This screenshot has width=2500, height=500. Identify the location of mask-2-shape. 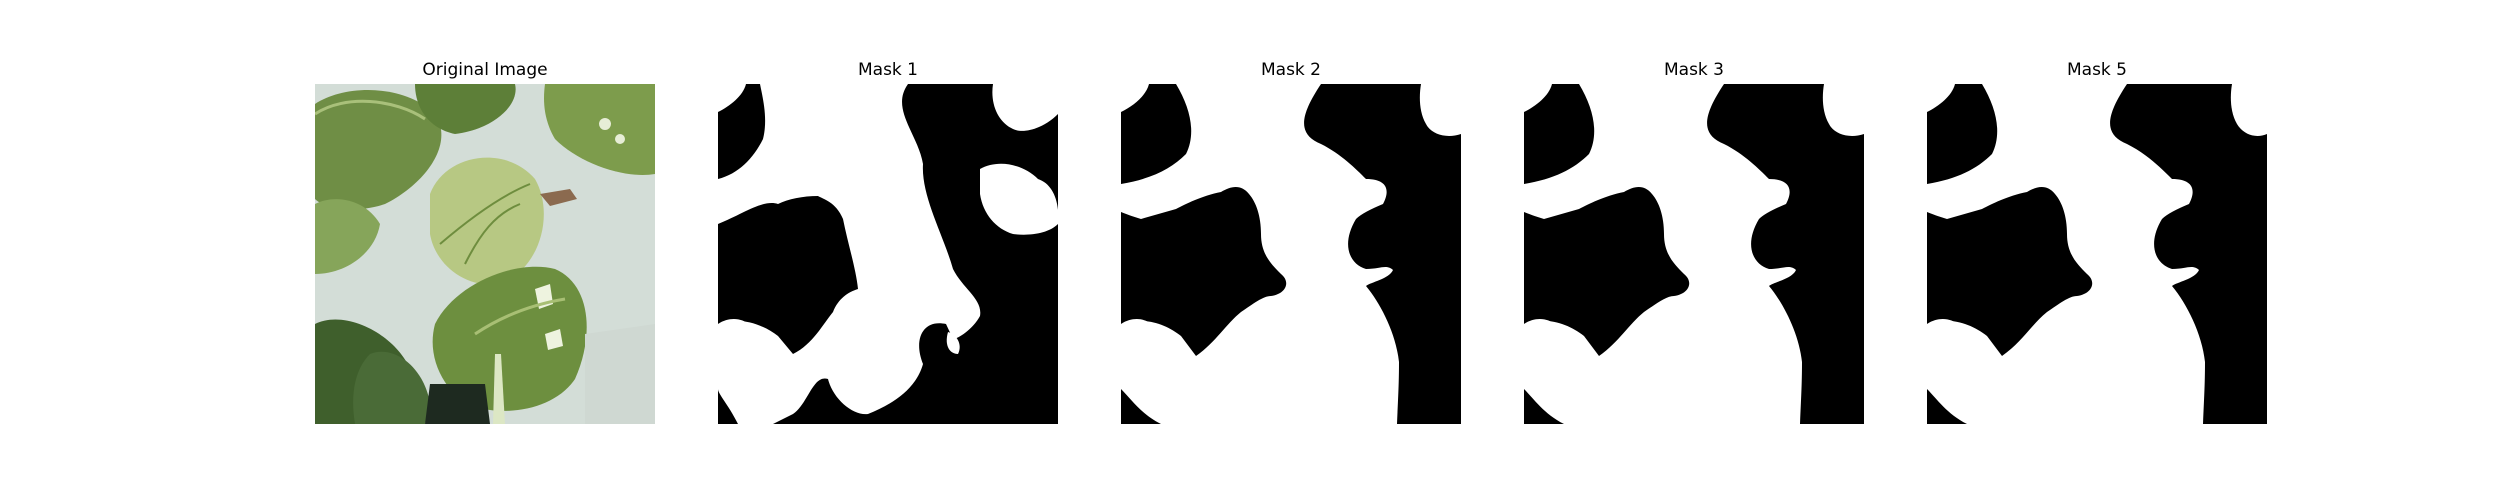
(1291, 254).